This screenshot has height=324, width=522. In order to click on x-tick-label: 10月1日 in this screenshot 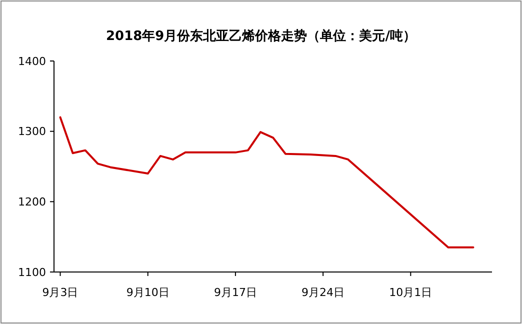, I will do `click(410, 292)`.